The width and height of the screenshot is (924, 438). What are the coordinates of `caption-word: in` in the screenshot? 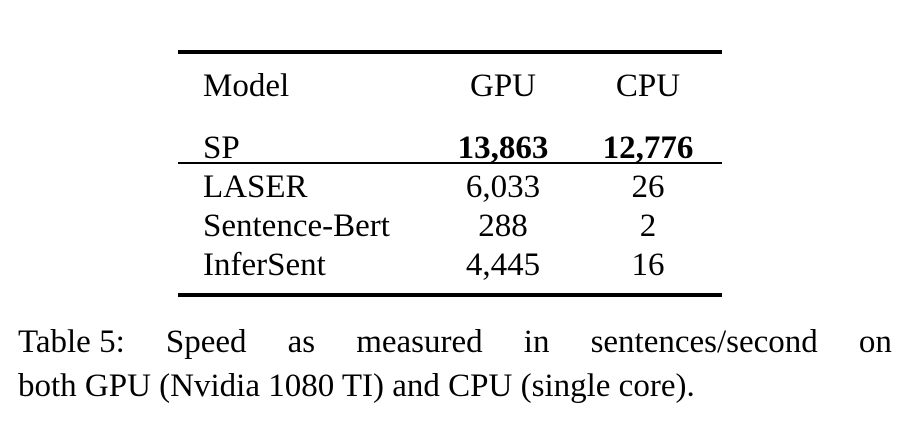 It's located at (536, 342).